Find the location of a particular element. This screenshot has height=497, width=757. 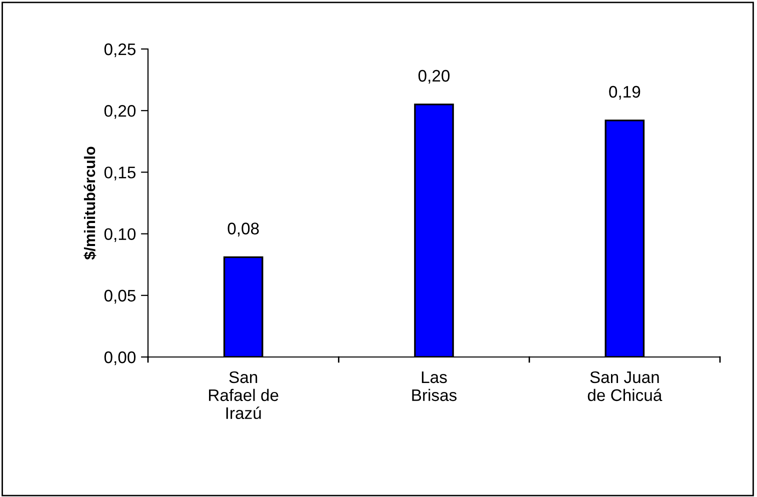

data-label: 0,19 is located at coordinates (624, 93).